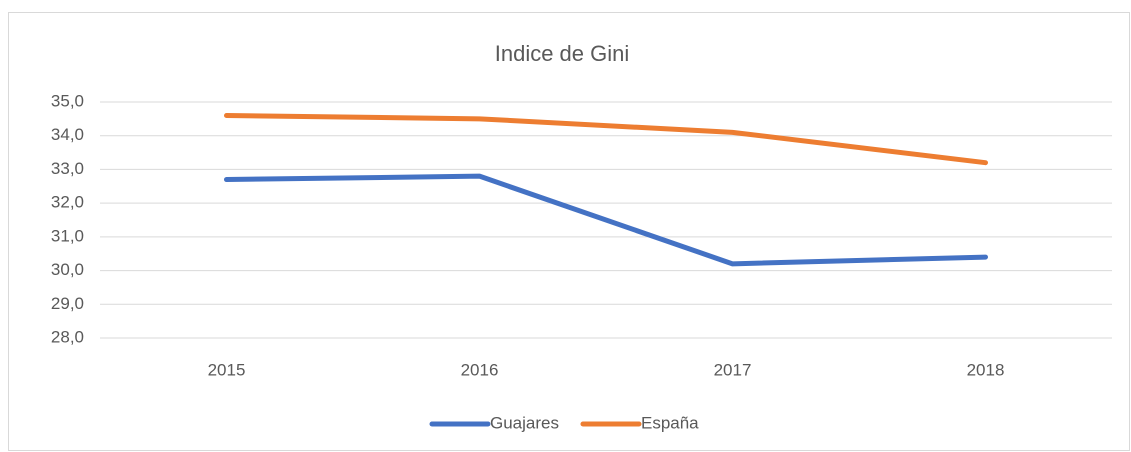 The image size is (1131, 452). I want to click on y-tick-label: 29,0, so click(67, 303).